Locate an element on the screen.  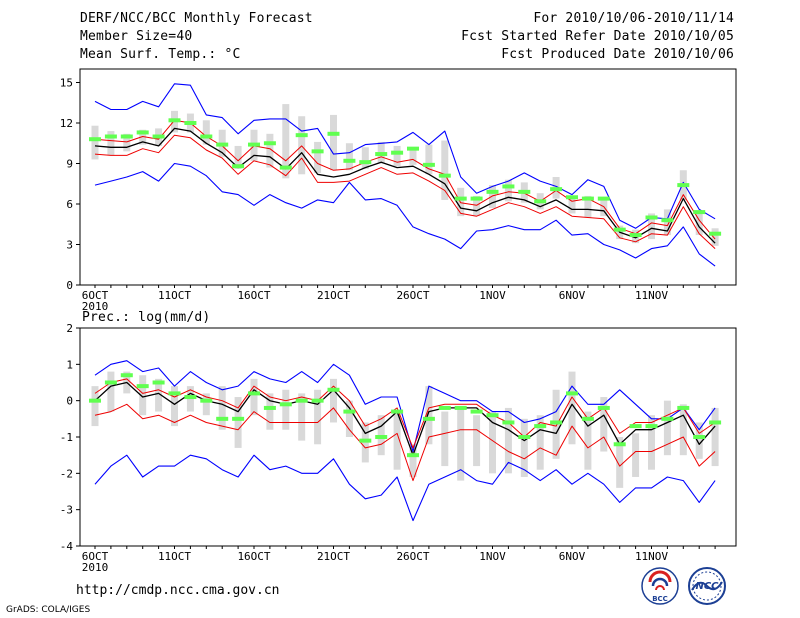
x-tick-label: 11NOV is located at coordinates (651, 295).